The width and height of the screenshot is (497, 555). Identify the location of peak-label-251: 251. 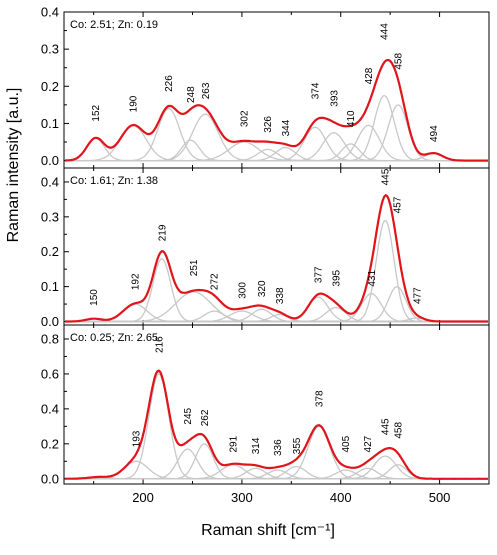
(194, 267).